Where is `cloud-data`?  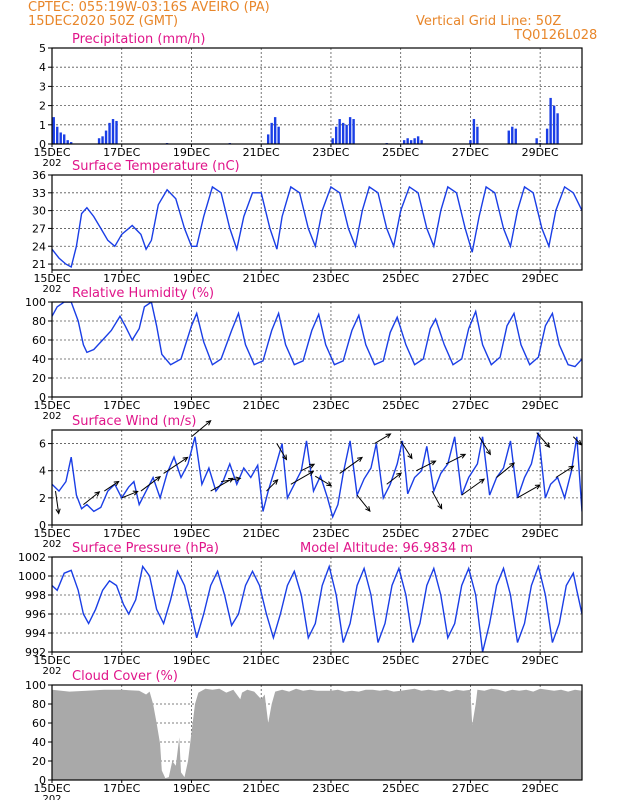
cloud-data is located at coordinates (317, 734).